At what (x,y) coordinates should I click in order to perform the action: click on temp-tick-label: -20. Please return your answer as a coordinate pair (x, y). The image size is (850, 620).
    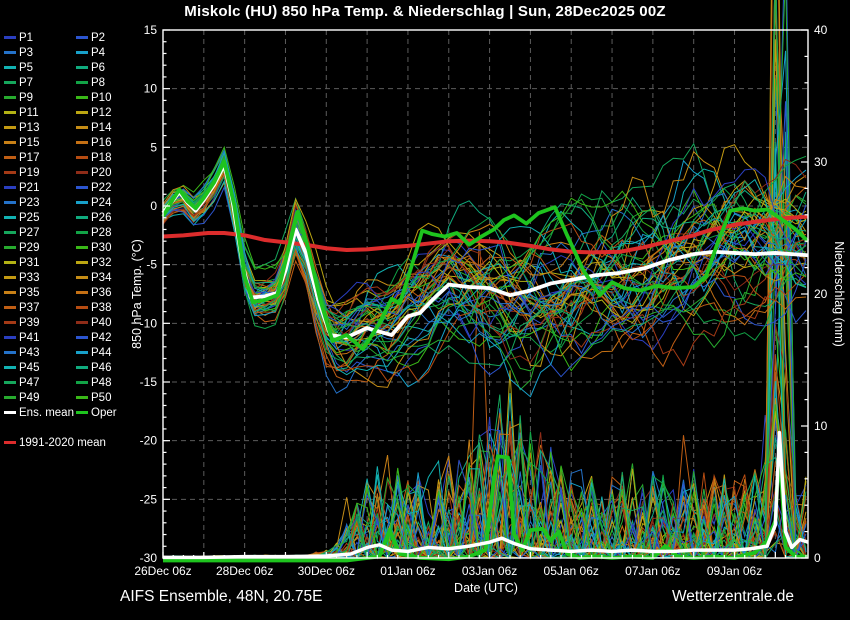
    Looking at the image, I should click on (149, 441).